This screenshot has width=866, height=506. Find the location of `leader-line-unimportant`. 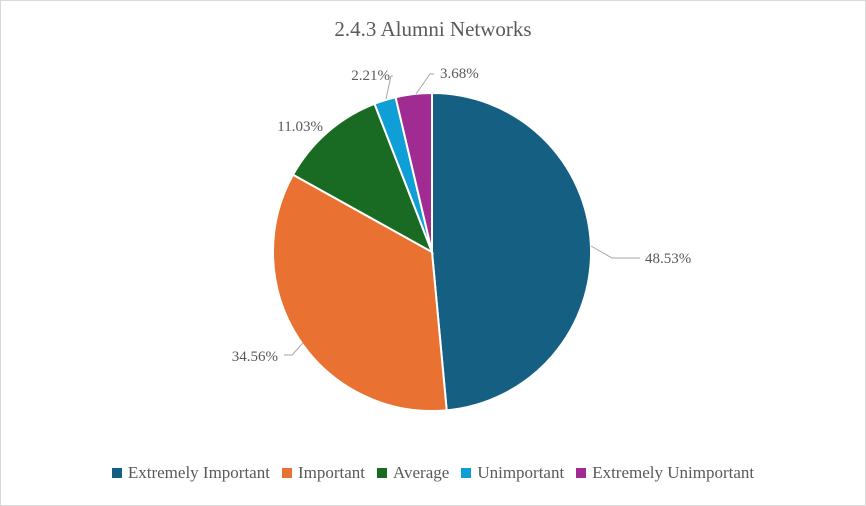

leader-line-unimportant is located at coordinates (389, 87).